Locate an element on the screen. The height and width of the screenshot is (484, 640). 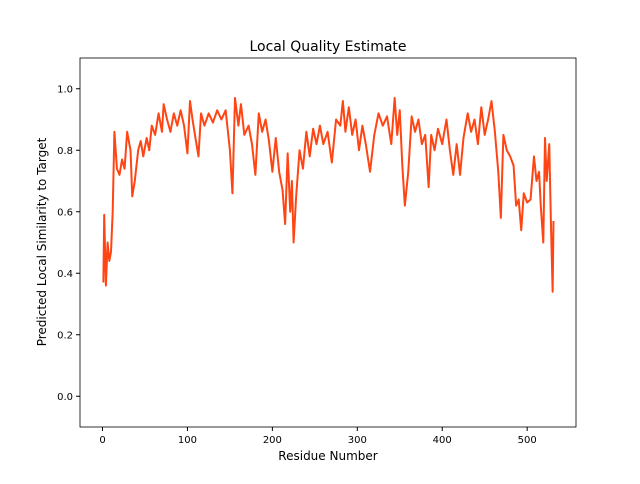
x-tick-label: 400 is located at coordinates (442, 440).